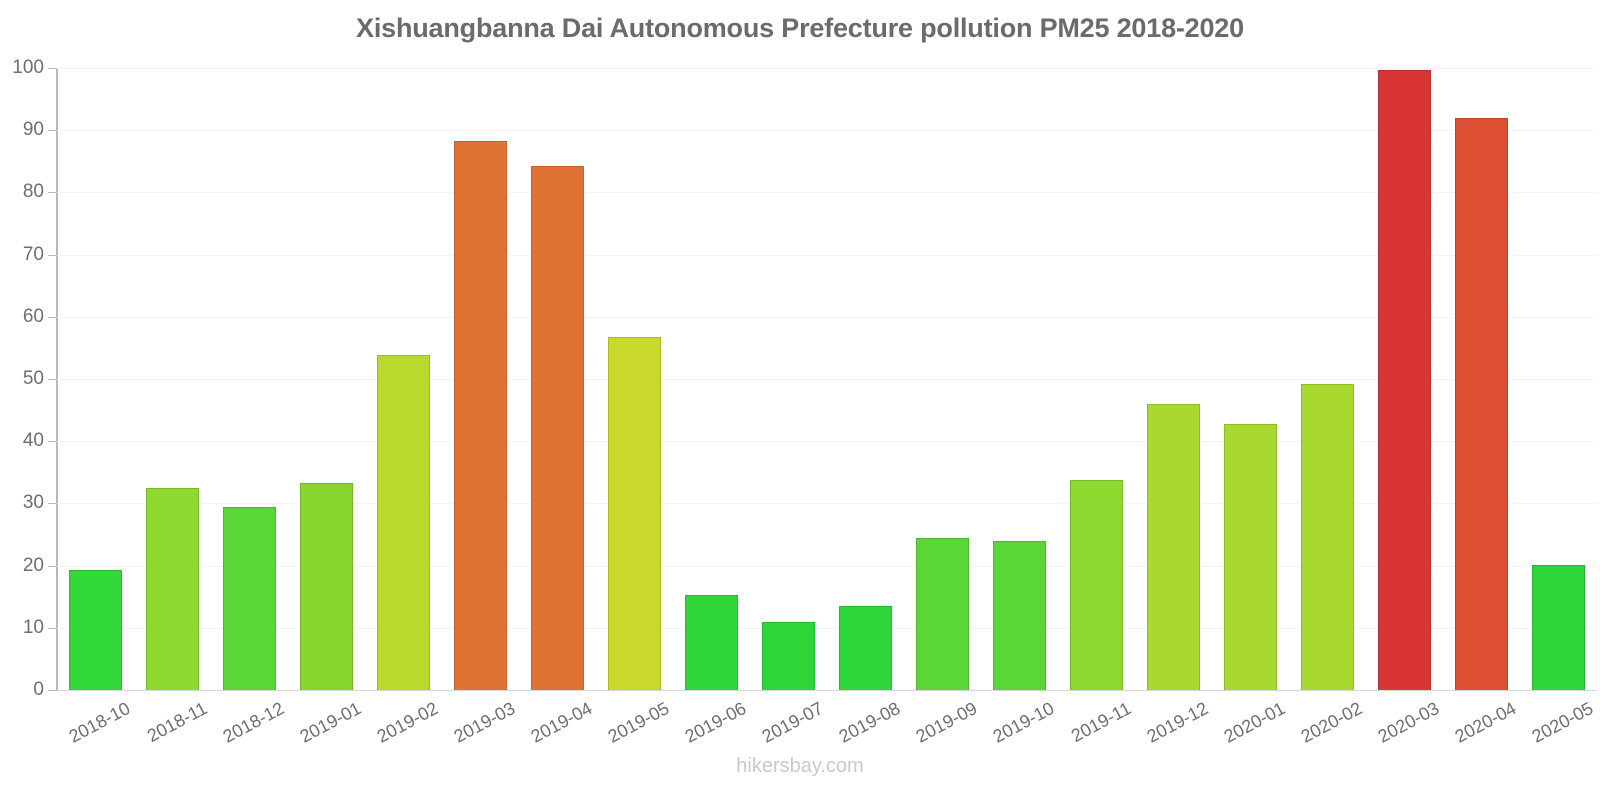  What do you see at coordinates (22, 400) in the screenshot?
I see `y-axis-labels: 0 10 20 30 40 50 60 70 80 90 100` at bounding box center [22, 400].